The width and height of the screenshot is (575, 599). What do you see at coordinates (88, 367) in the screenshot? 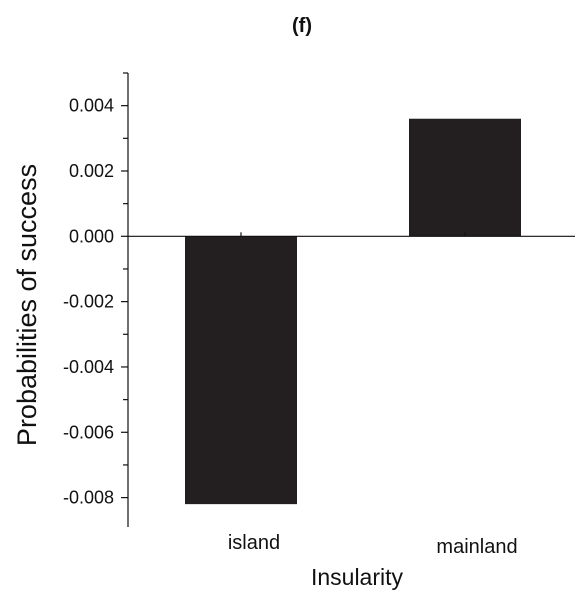
I see `y-tick-label: -0.004` at bounding box center [88, 367].